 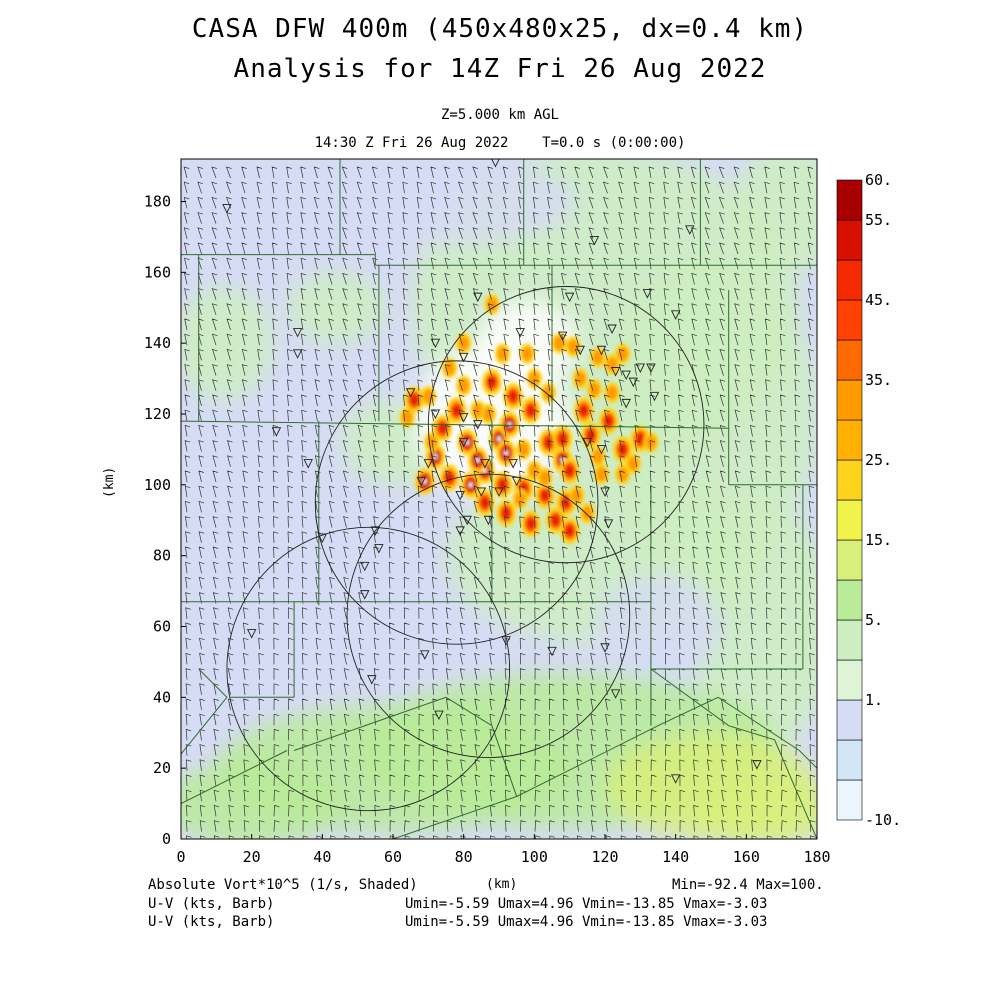 I want to click on y-tick-label: 80, so click(x=162, y=556).